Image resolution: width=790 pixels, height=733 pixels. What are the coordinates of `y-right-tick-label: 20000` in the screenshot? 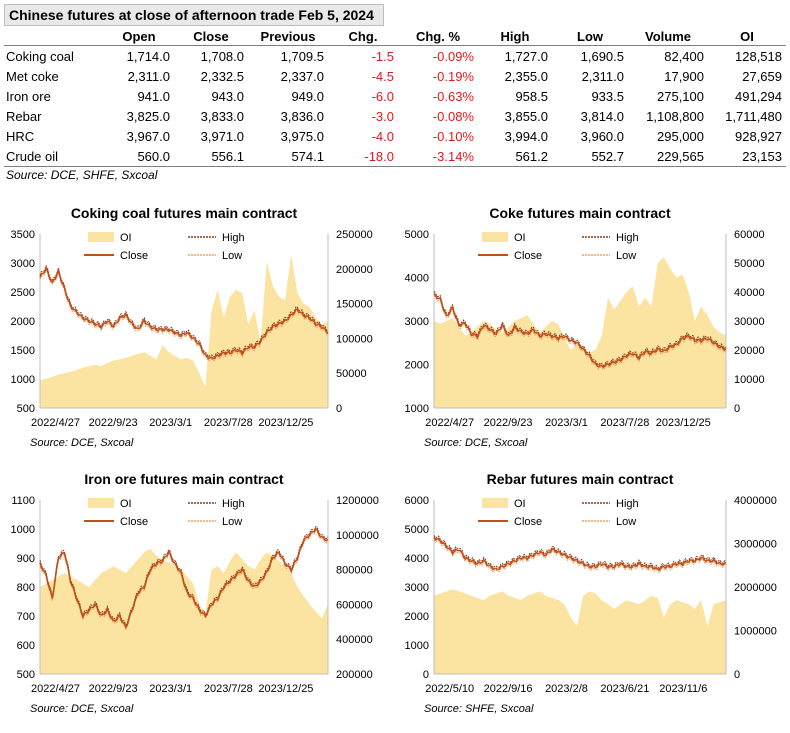 It's located at (749, 351).